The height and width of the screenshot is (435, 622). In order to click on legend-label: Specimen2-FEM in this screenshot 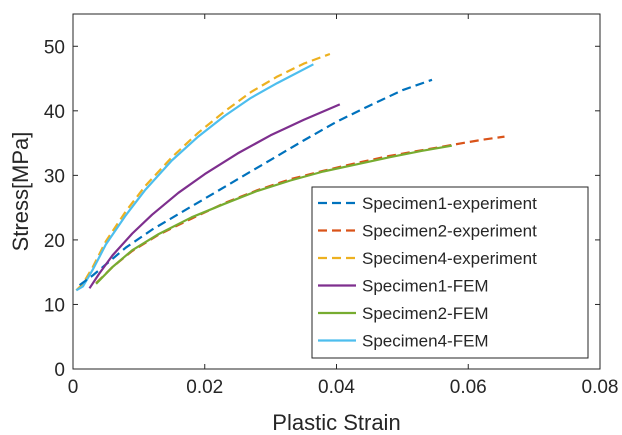, I will do `click(425, 313)`.